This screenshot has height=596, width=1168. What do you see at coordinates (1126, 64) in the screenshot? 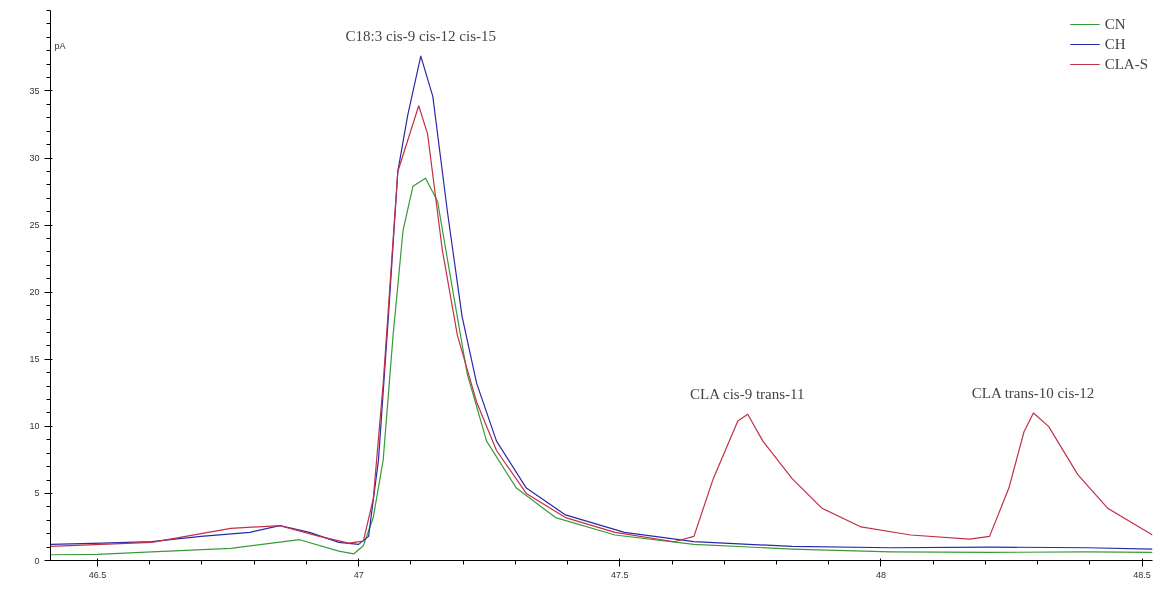
I see `legend-label: CLA-S` at bounding box center [1126, 64].